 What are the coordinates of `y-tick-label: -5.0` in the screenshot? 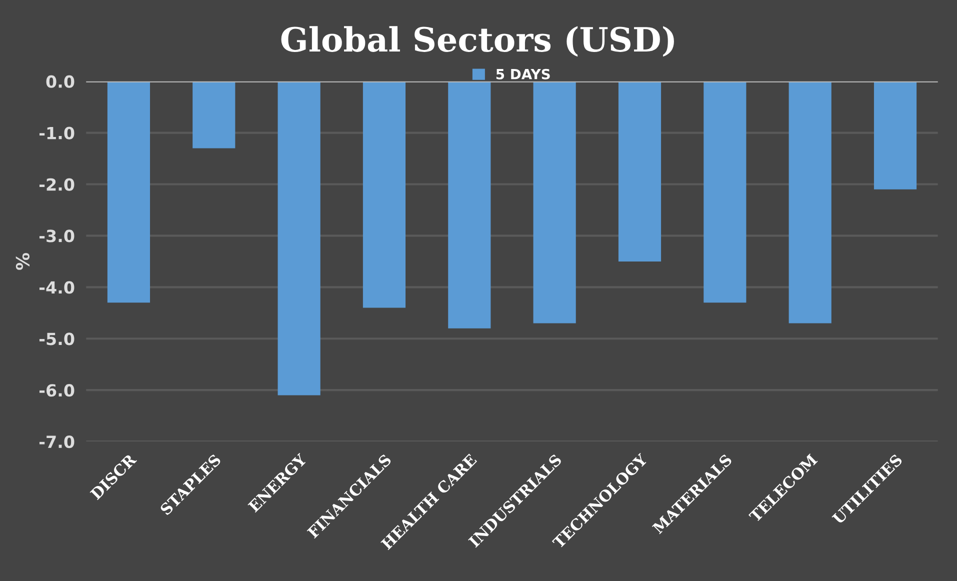 It's located at (56, 339).